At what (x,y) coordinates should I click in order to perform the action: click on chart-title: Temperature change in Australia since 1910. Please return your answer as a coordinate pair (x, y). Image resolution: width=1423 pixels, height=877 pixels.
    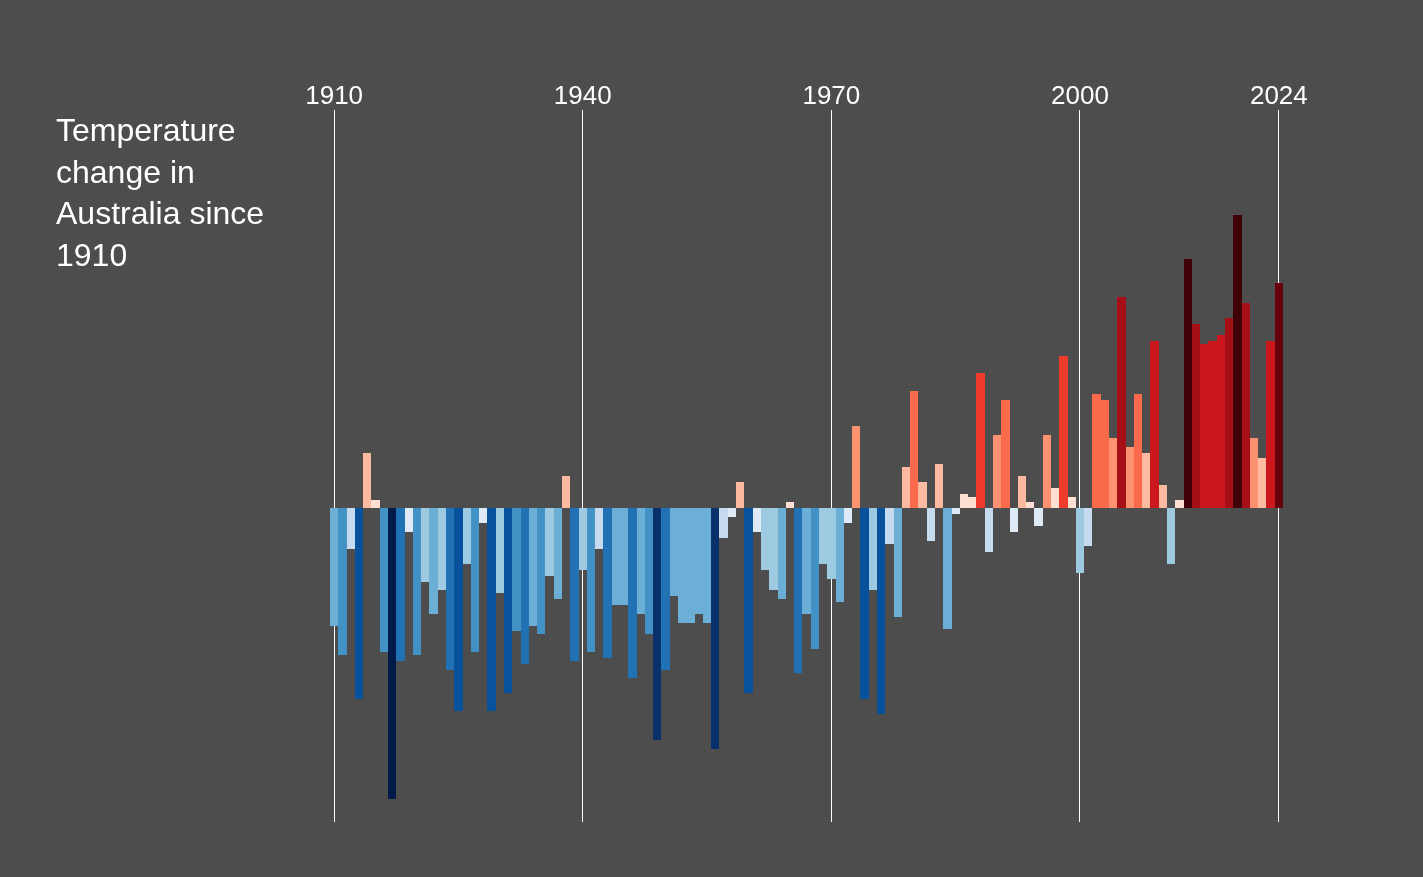
    Looking at the image, I should click on (160, 192).